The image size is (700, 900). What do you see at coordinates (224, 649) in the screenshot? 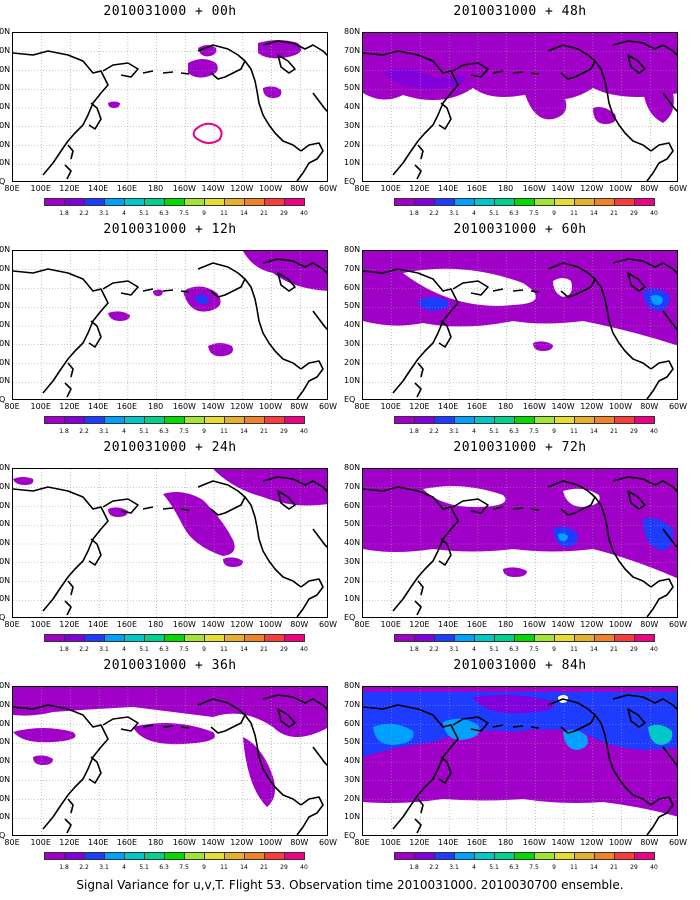
I see `colorbar-label: 11` at bounding box center [224, 649].